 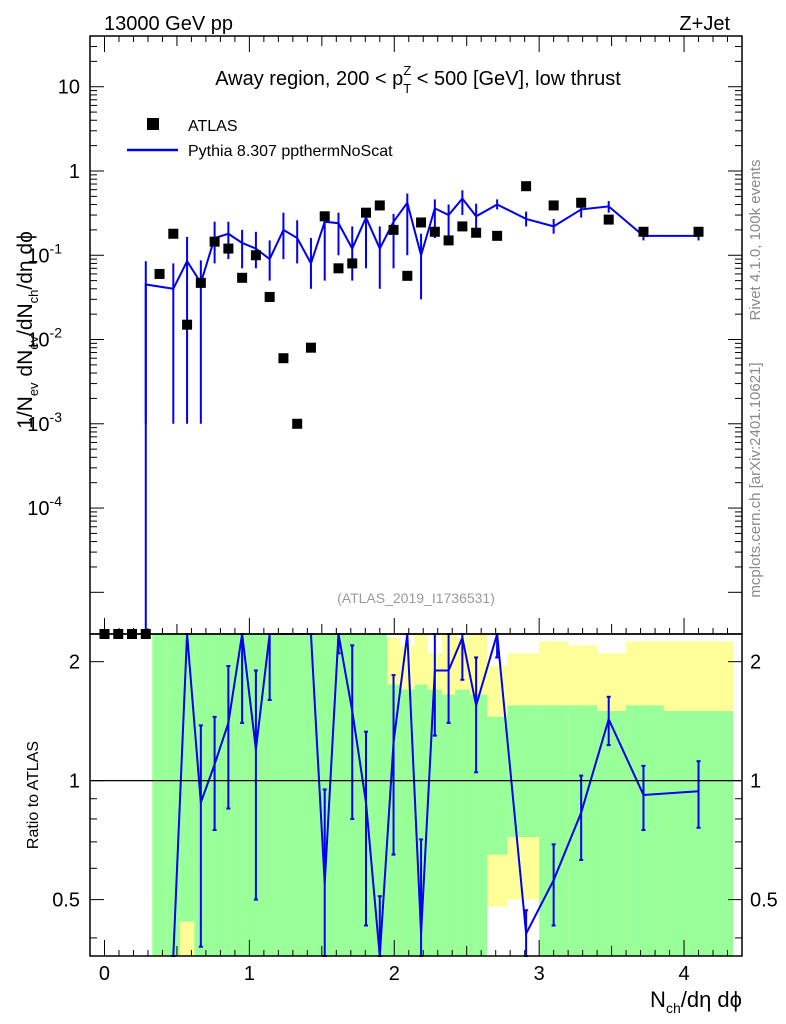 I want to click on y-tick-exponent: -3, so click(x=56, y=417).